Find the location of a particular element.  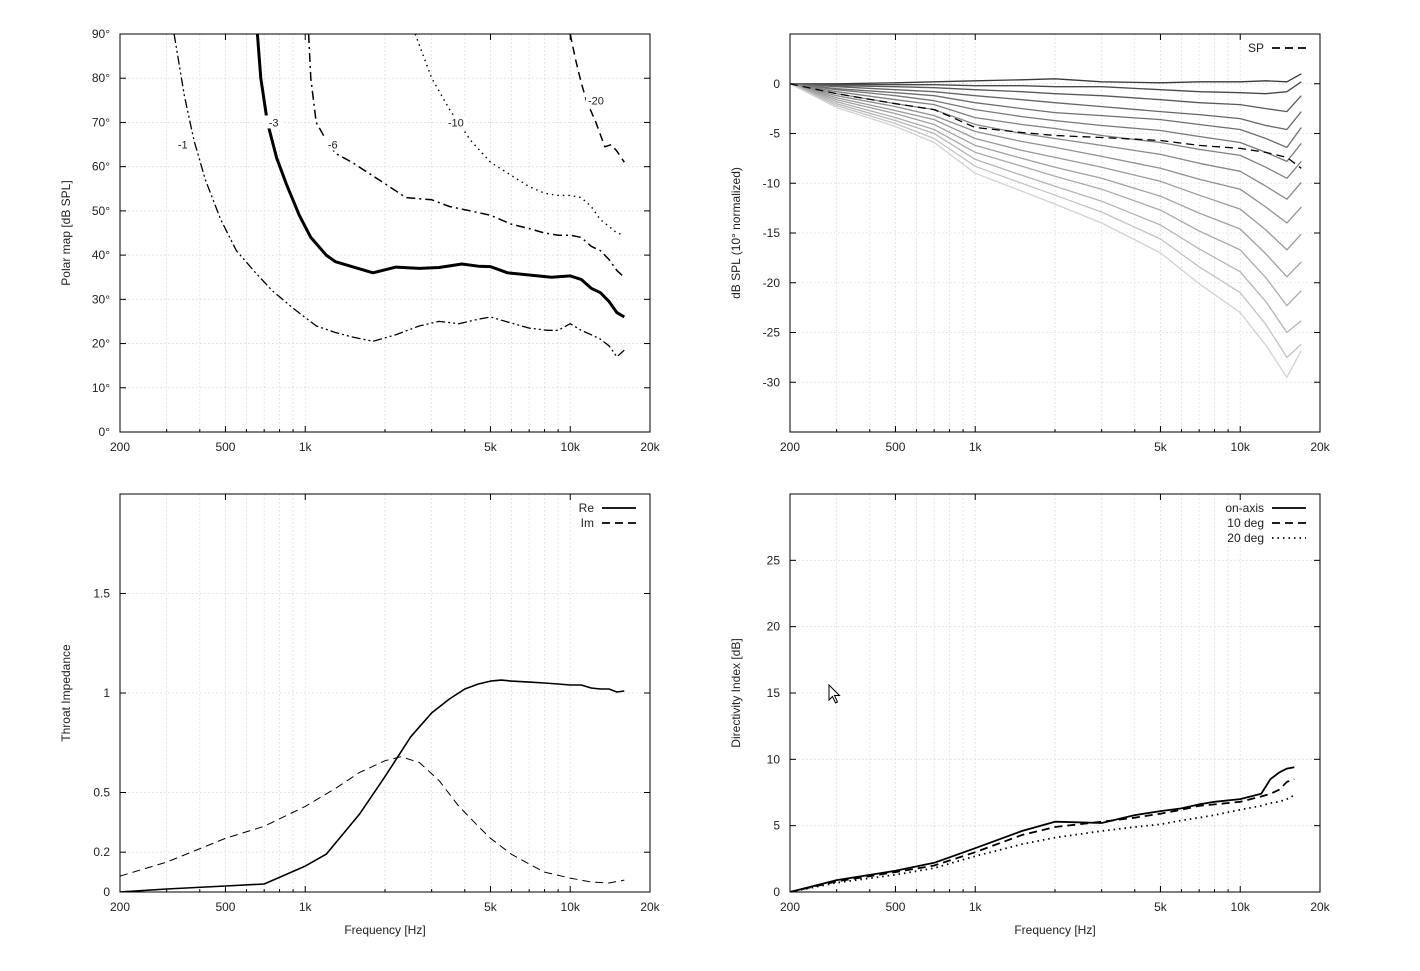

y-tick-label: 0° is located at coordinates (105, 432).